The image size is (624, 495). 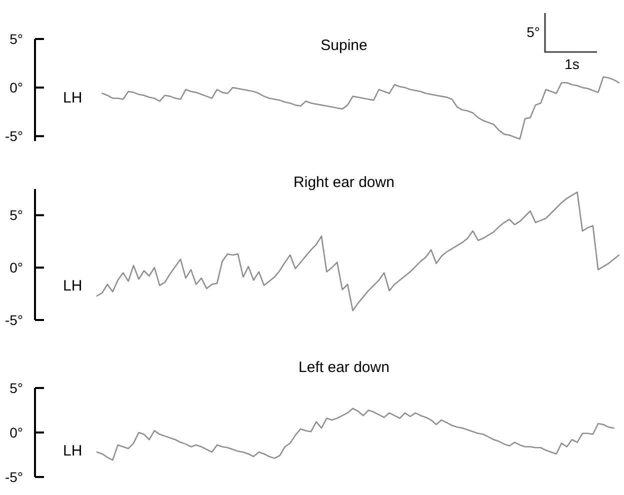 What do you see at coordinates (572, 64) in the screenshot?
I see `annotation: 1s` at bounding box center [572, 64].